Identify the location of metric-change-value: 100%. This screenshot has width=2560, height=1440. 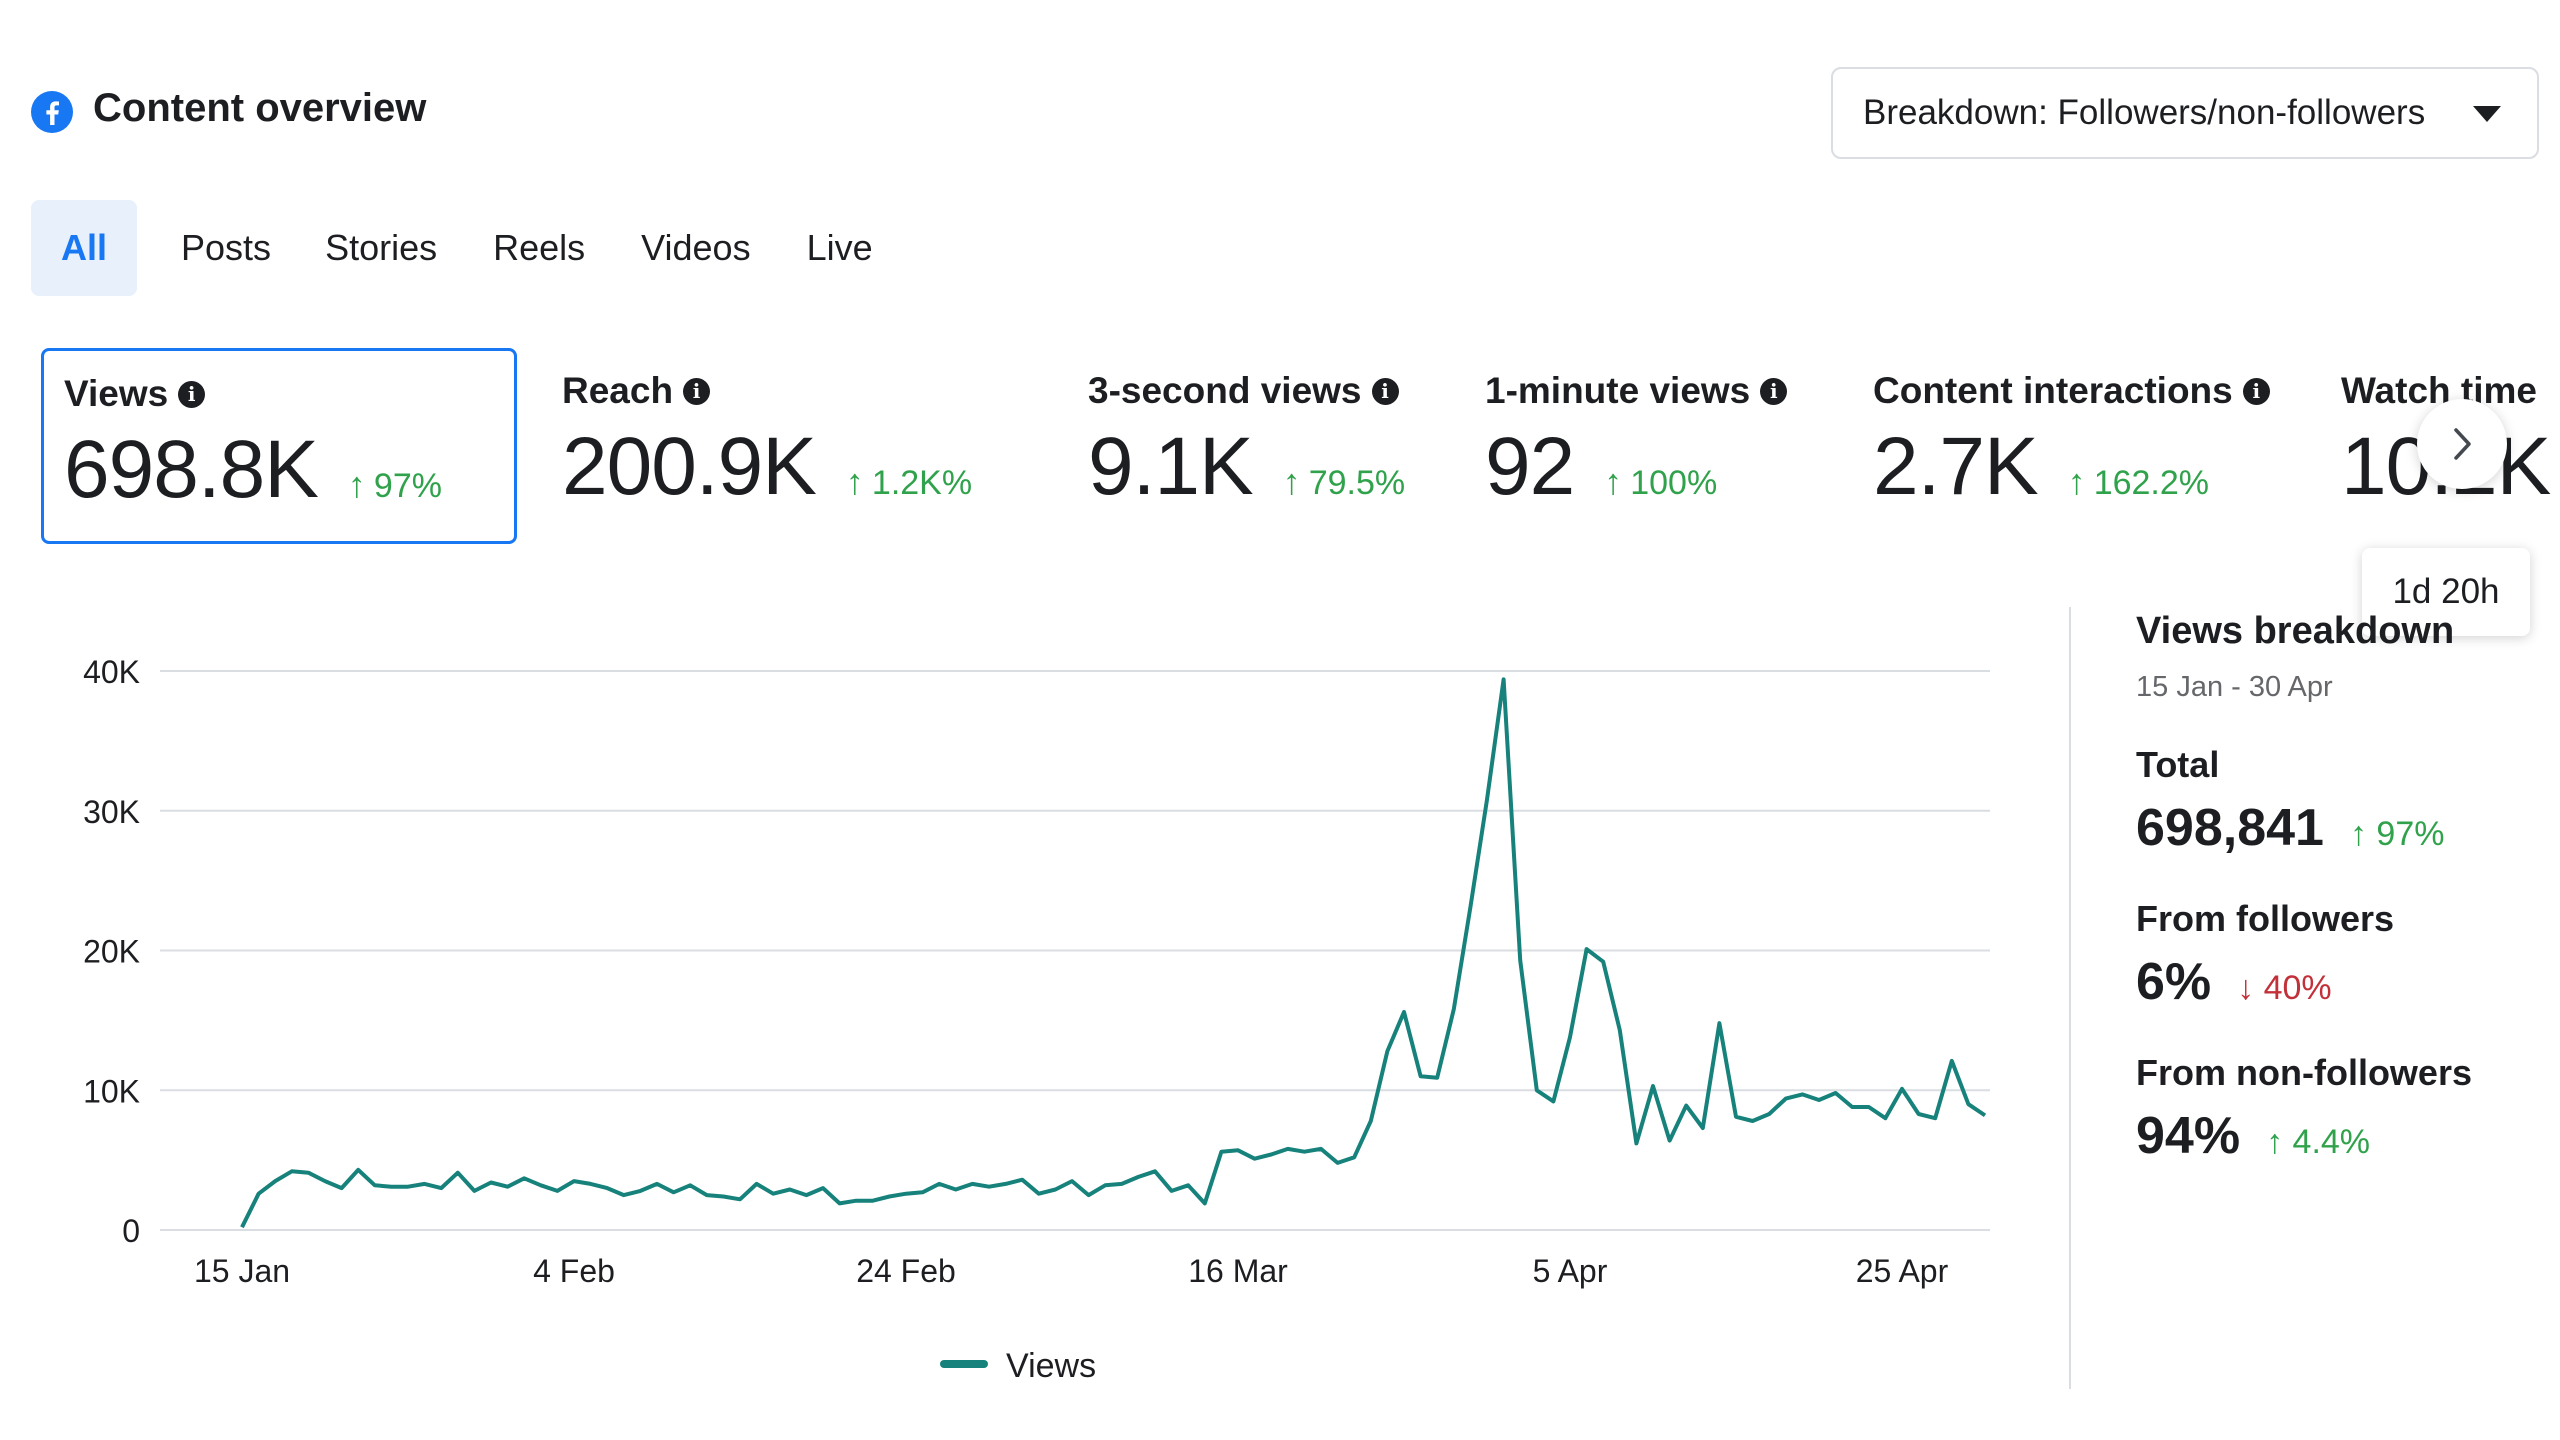
(1674, 483).